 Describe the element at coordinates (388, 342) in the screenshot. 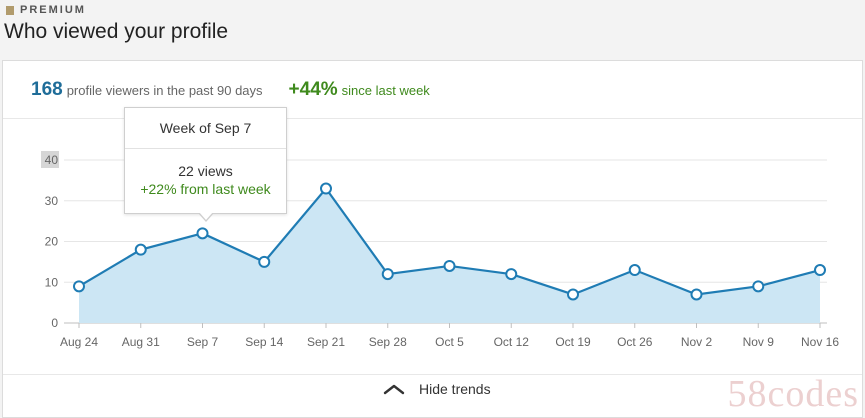

I see `x-tick-label: Sep 28` at that location.